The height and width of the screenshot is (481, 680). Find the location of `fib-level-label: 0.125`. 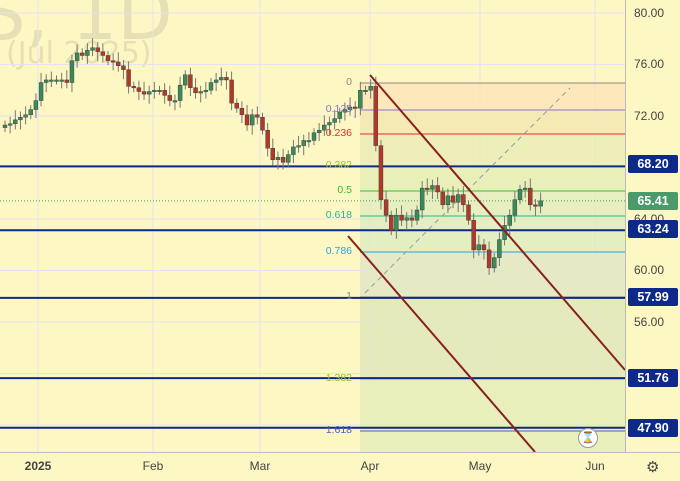

fib-level-label: 0.125 is located at coordinates (338, 109).